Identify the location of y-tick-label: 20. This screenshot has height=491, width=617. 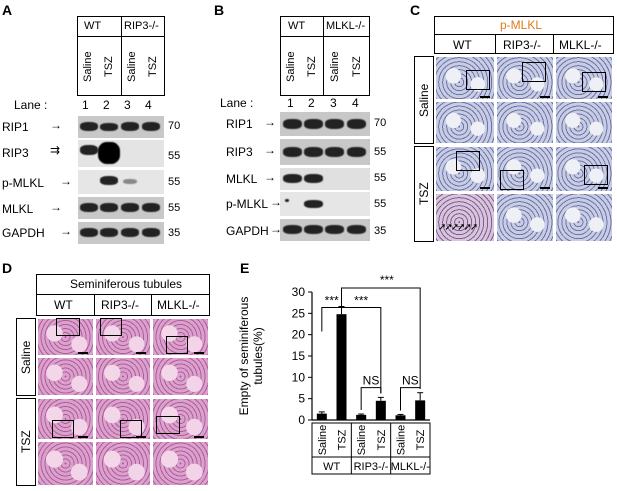
(299, 335).